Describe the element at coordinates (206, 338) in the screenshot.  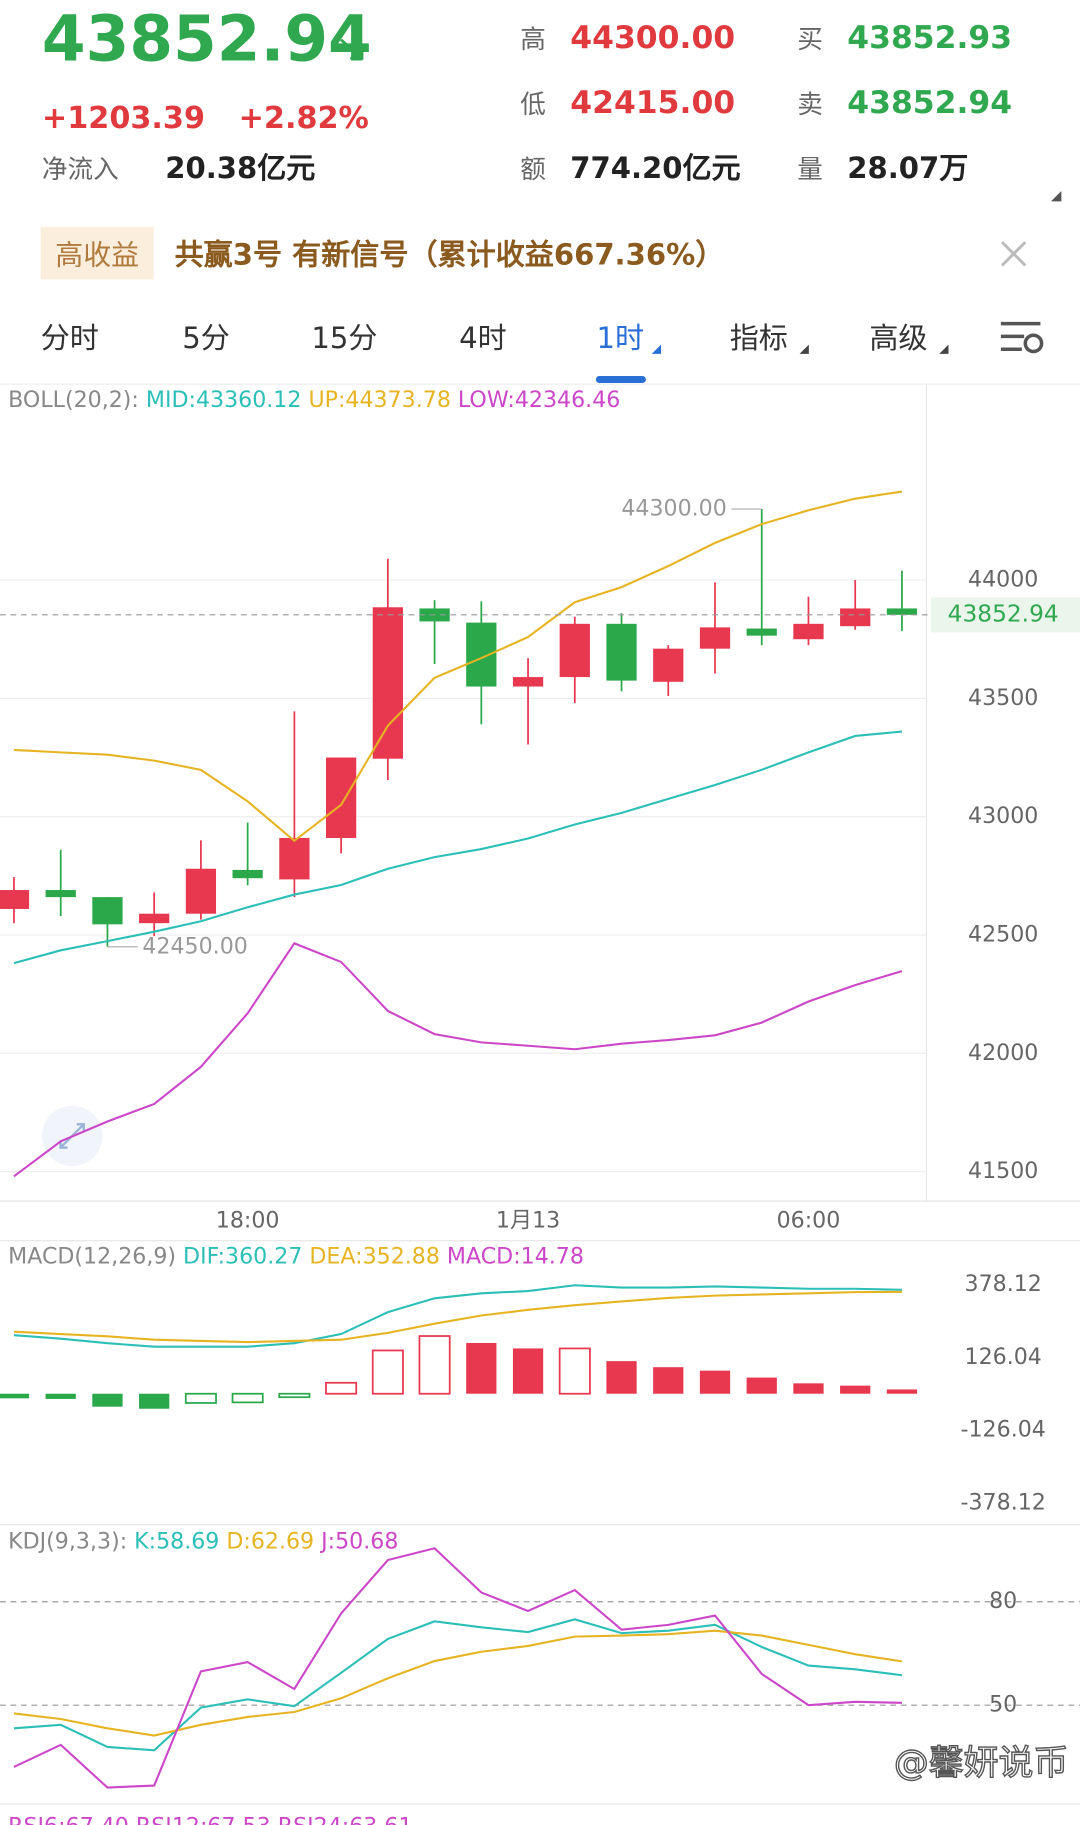
I see `tab: 5分` at that location.